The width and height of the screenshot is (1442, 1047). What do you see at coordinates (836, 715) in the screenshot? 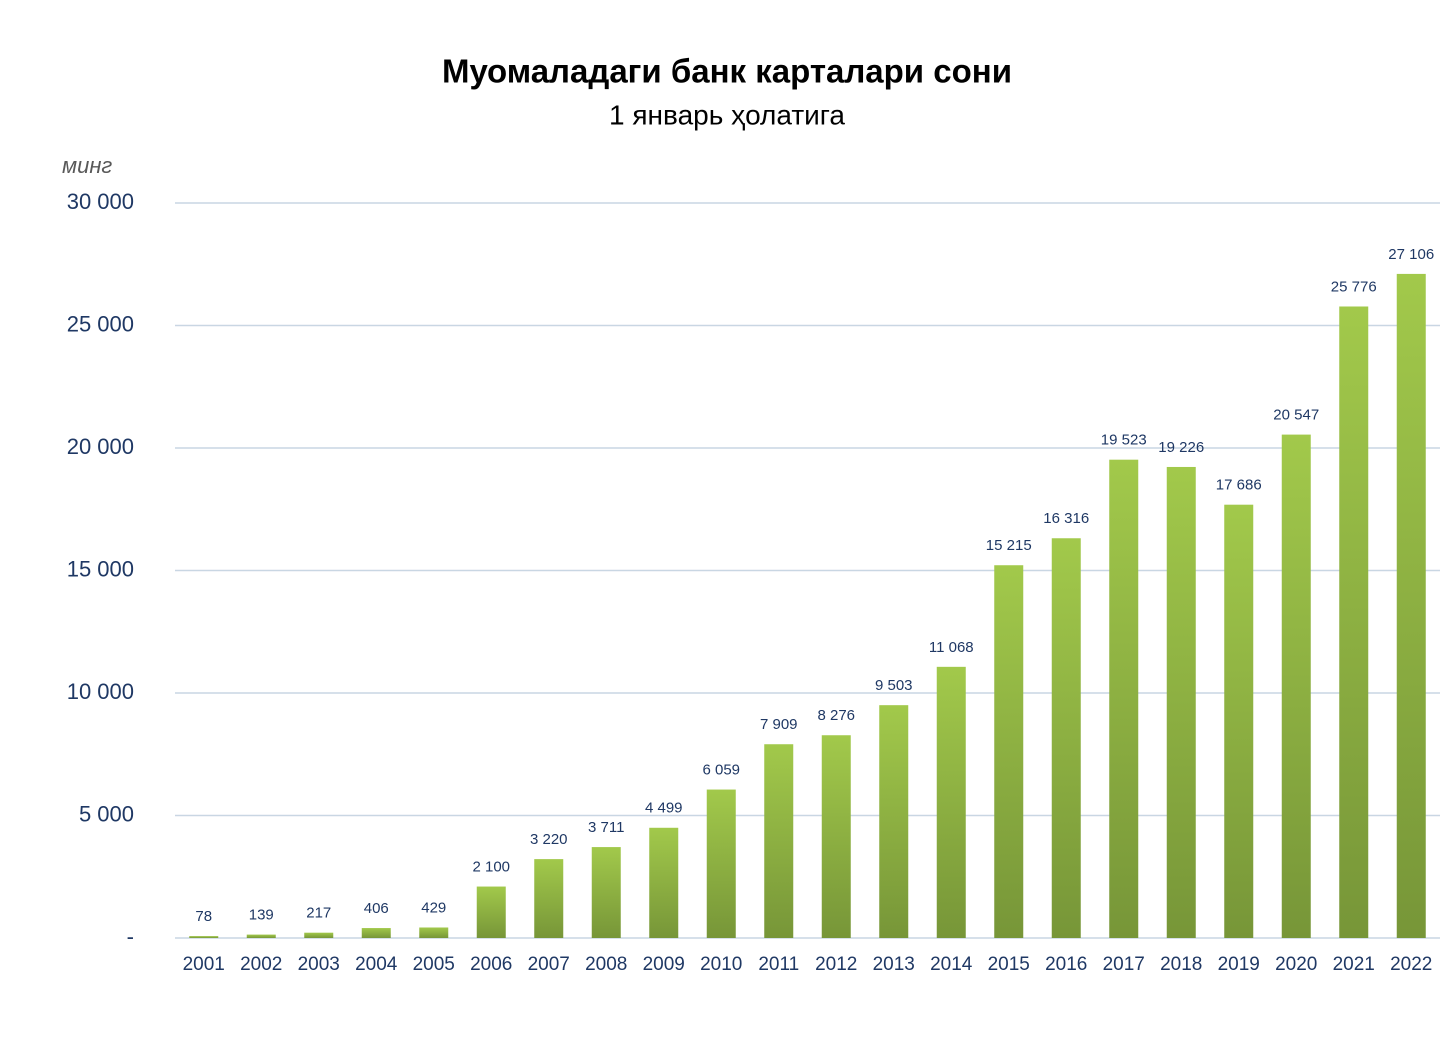
I see `value-label: 8 276` at bounding box center [836, 715].